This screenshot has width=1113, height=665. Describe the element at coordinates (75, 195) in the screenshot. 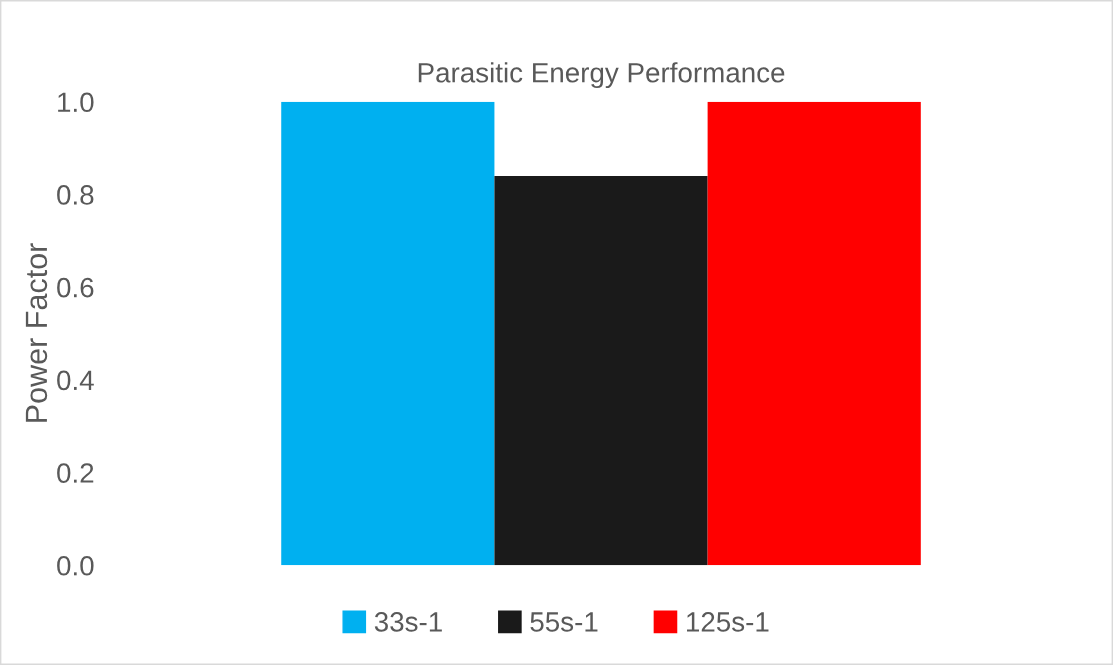

I see `y-tick-label: 0.8` at that location.